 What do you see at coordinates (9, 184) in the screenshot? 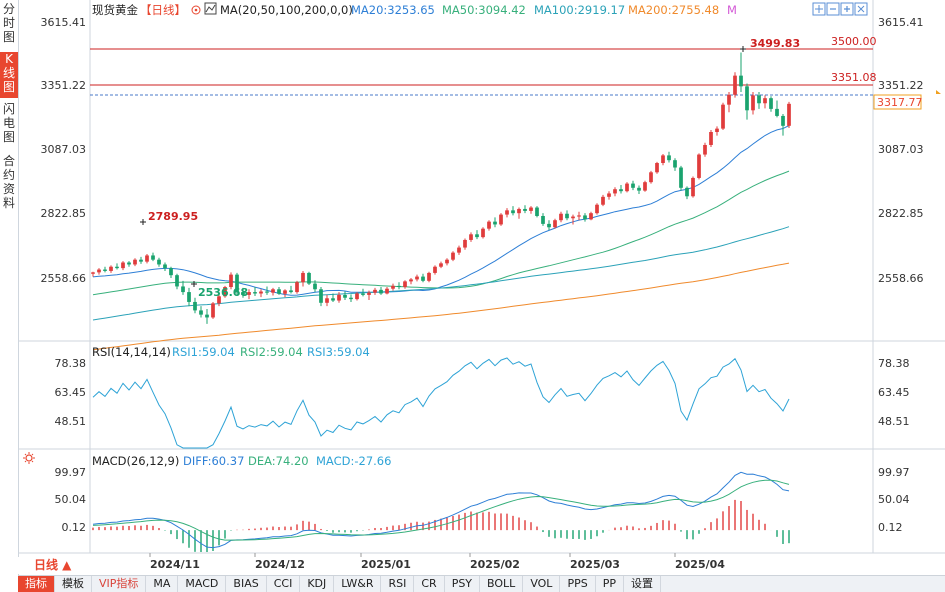
I see `tab-contract-info: 合约资料` at bounding box center [9, 184].